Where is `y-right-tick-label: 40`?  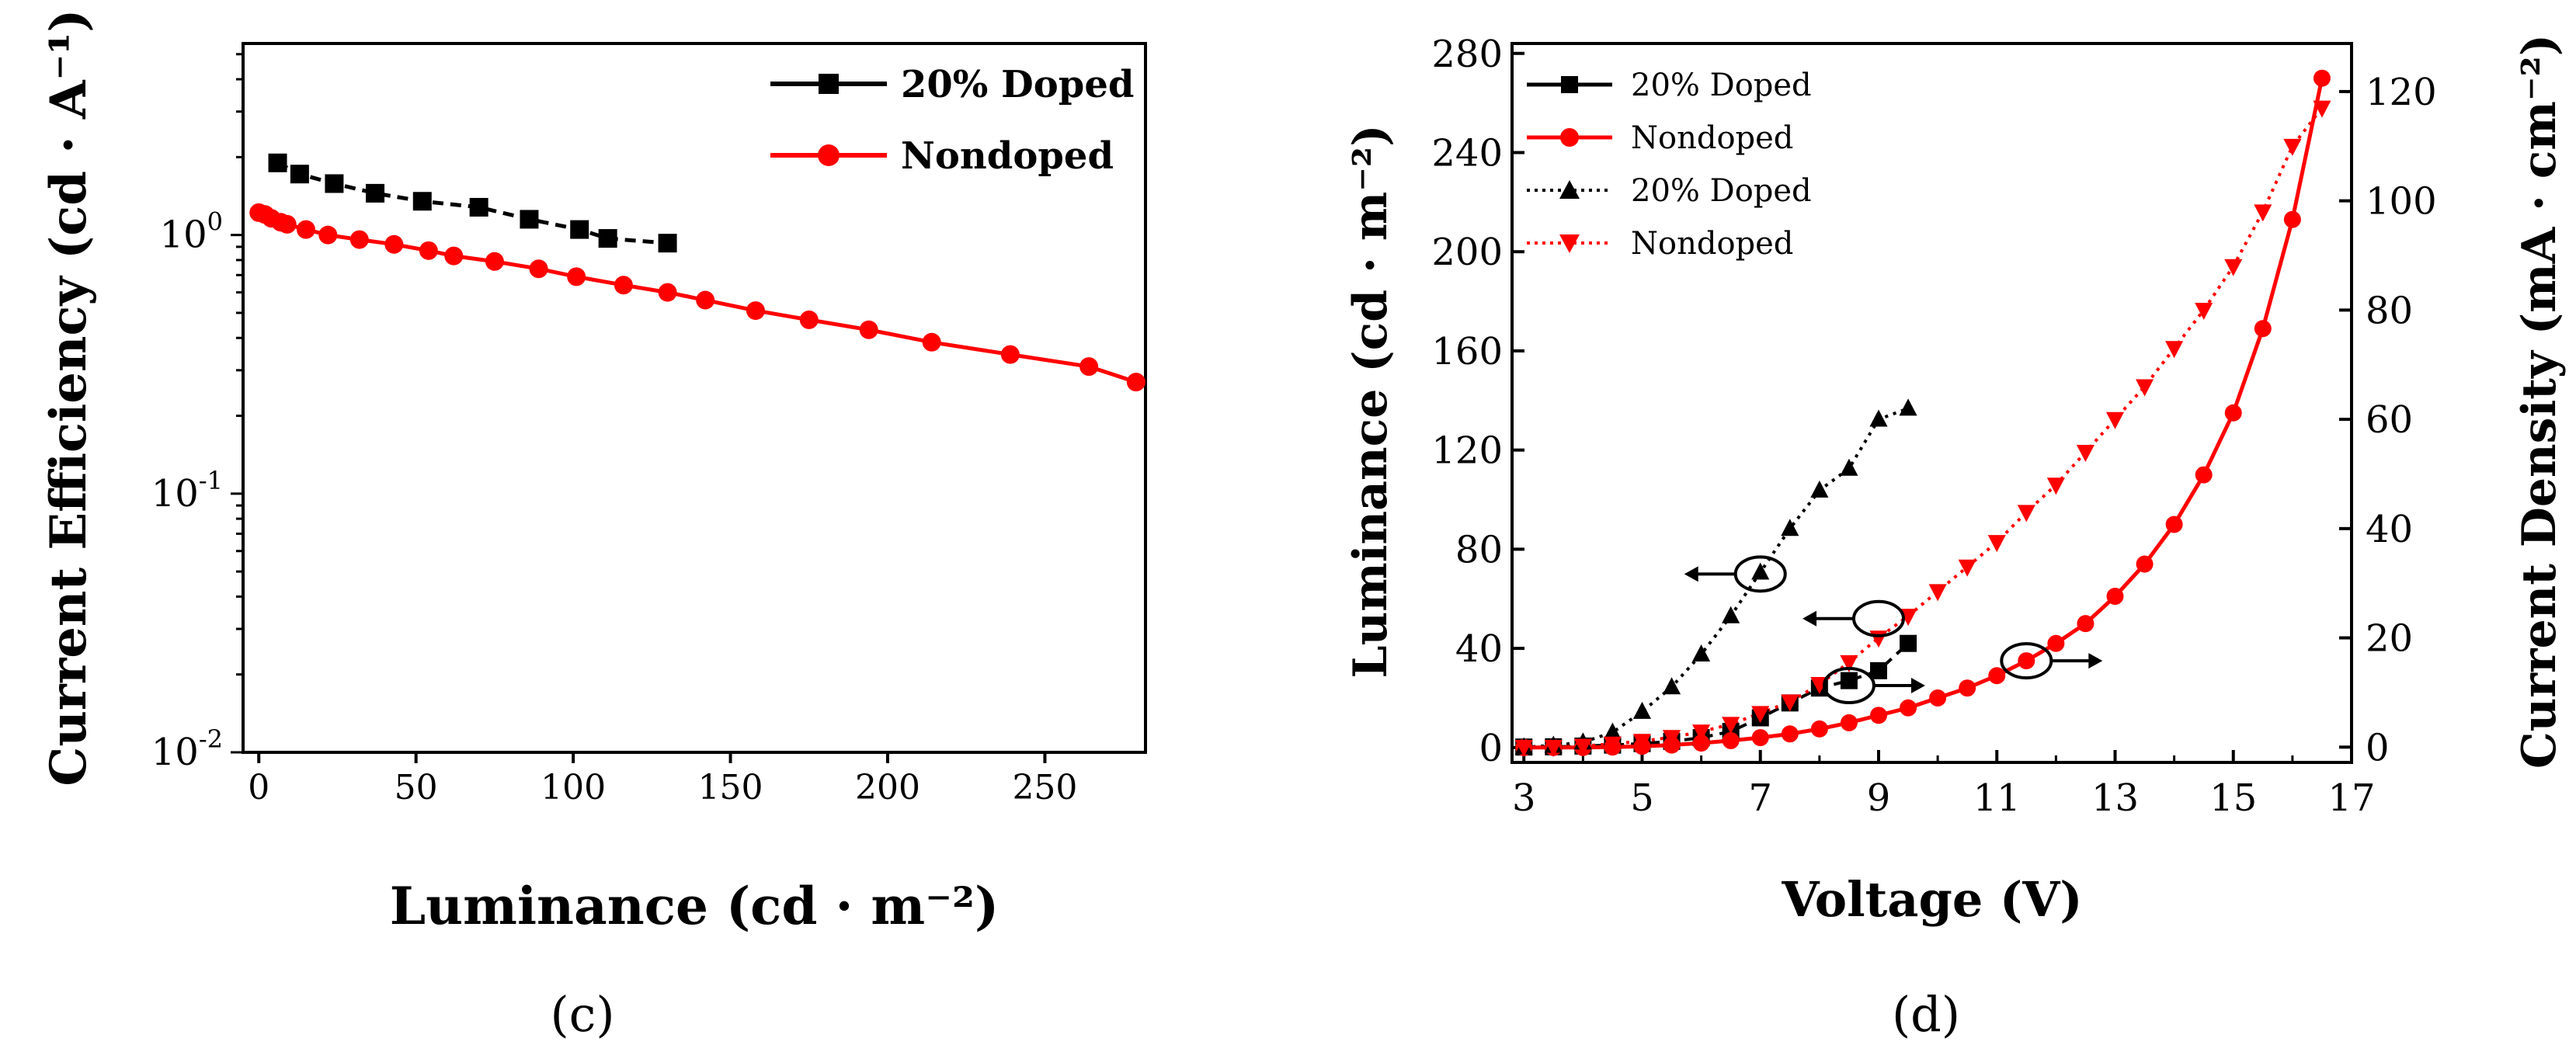 y-right-tick-label: 40 is located at coordinates (2389, 529).